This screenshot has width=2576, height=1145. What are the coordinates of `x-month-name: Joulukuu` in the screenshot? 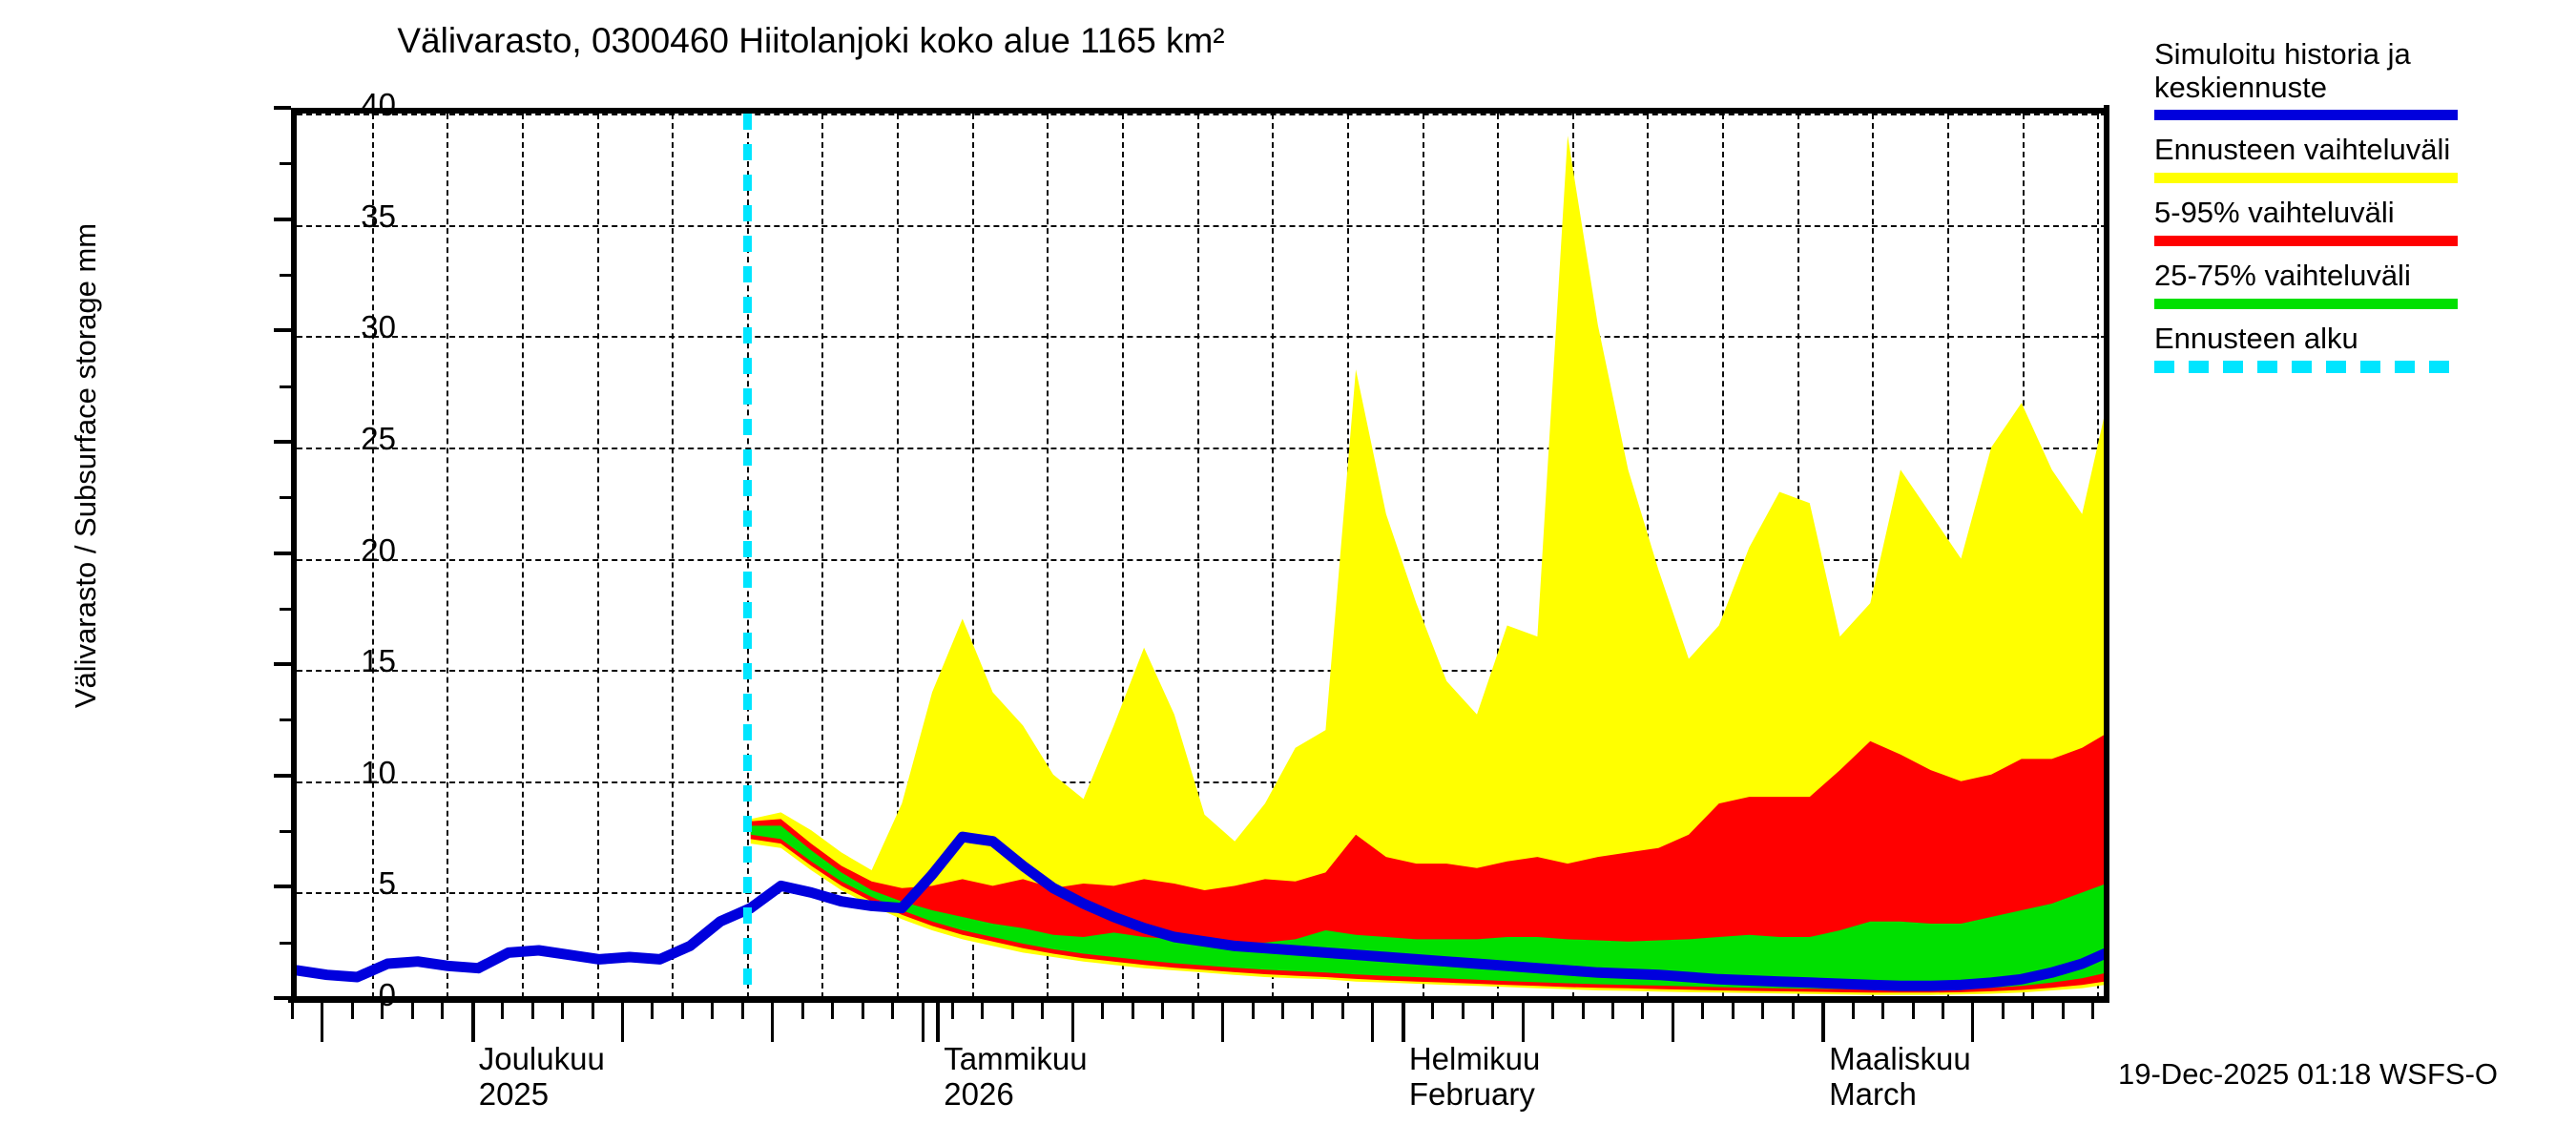 It's located at (541, 1058).